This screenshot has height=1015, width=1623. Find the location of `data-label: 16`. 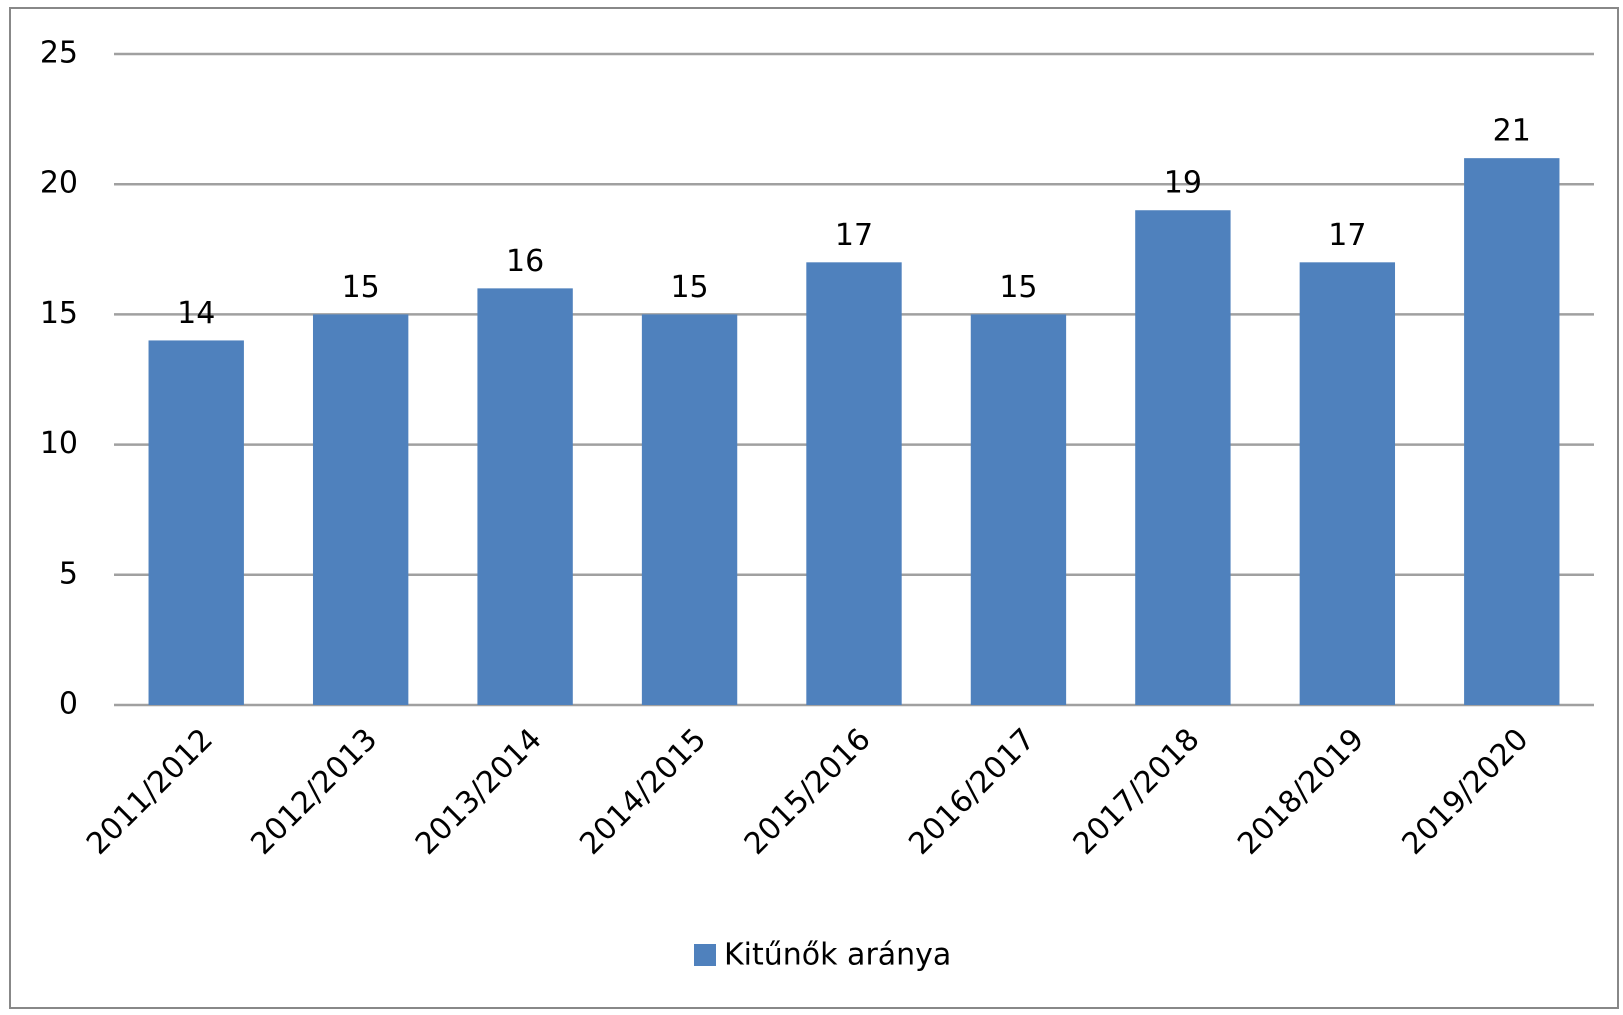

data-label: 16 is located at coordinates (525, 261).